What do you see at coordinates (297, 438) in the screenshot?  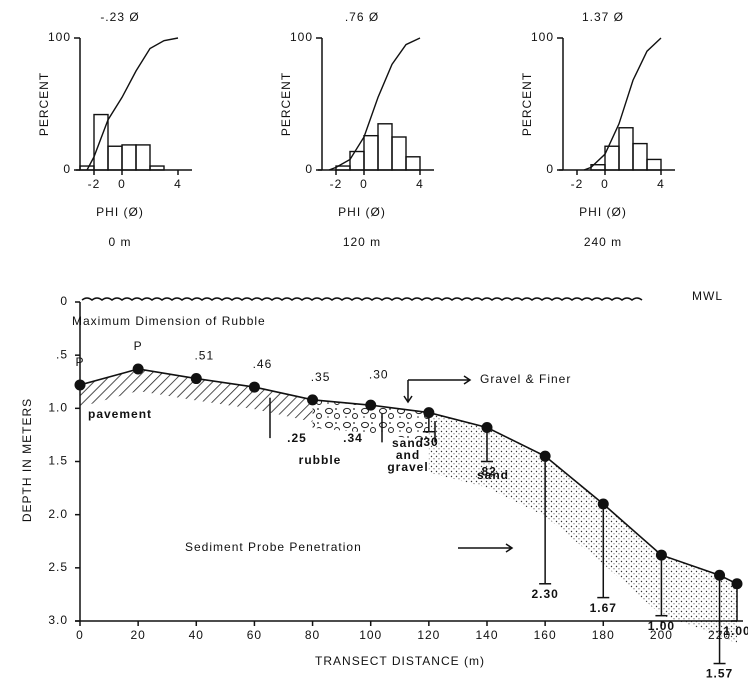 I see `rubble-size-label: .25` at bounding box center [297, 438].